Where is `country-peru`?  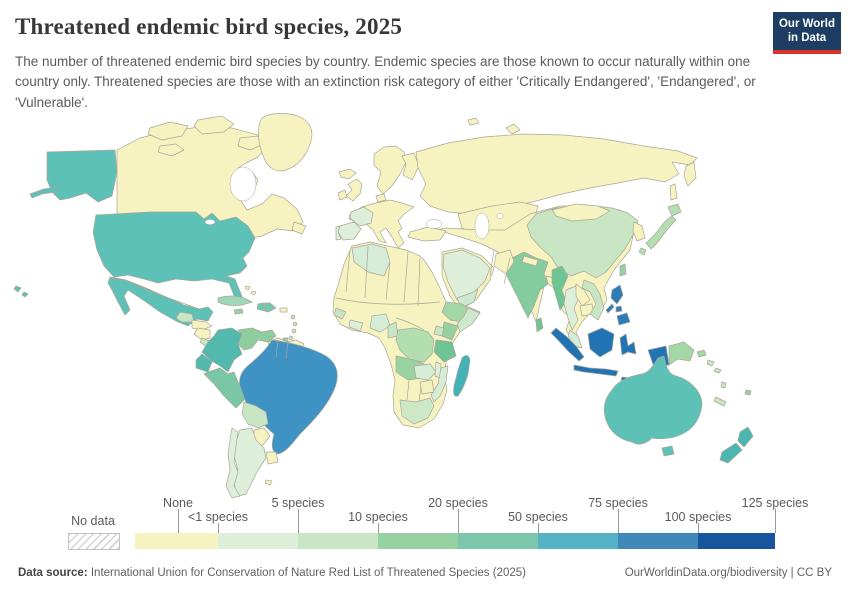
country-peru is located at coordinates (225, 388).